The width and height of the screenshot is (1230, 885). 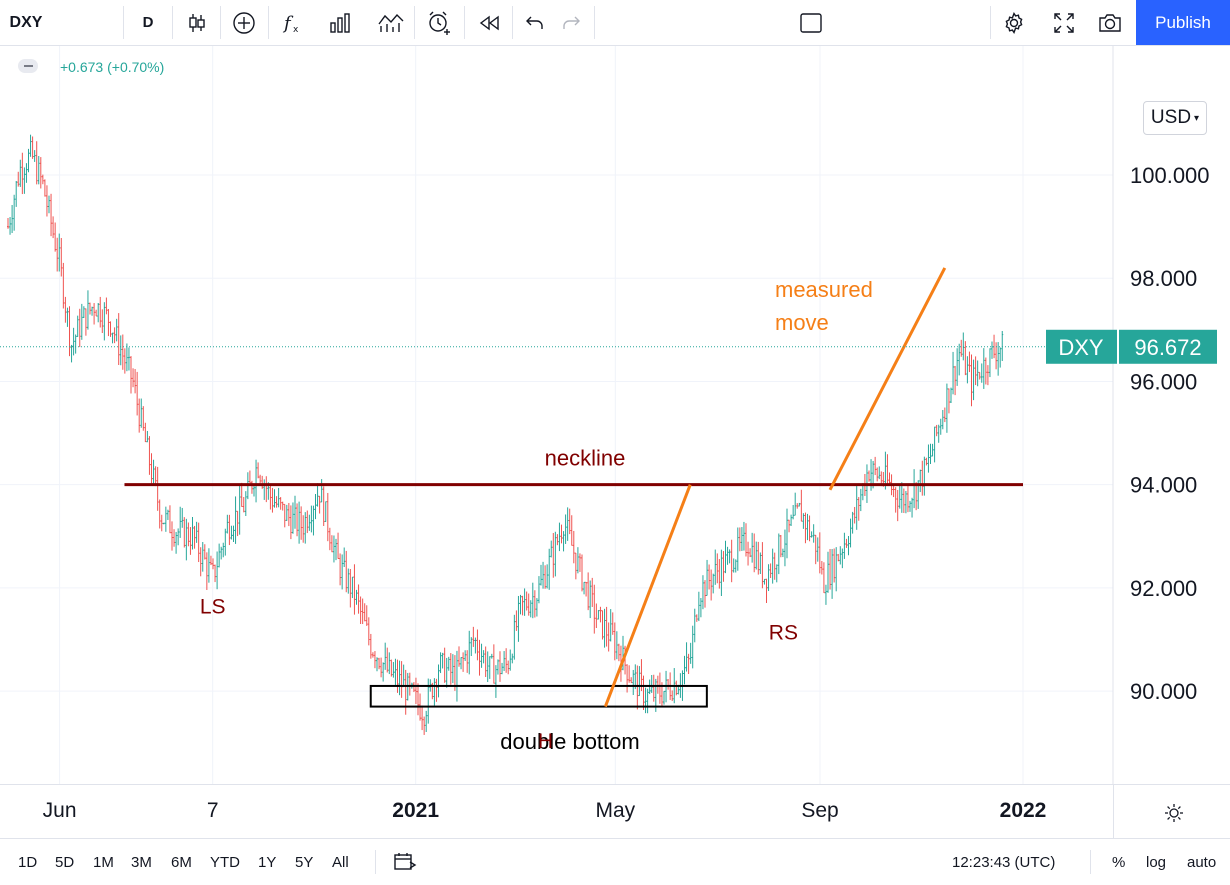 I want to click on redo-icon, so click(x=571, y=22).